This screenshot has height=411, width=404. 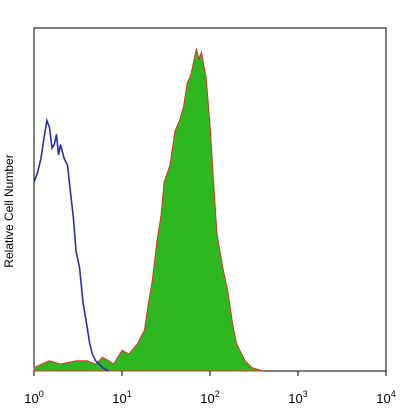 I want to click on x-tick-label-3: 10³, so click(x=297, y=397).